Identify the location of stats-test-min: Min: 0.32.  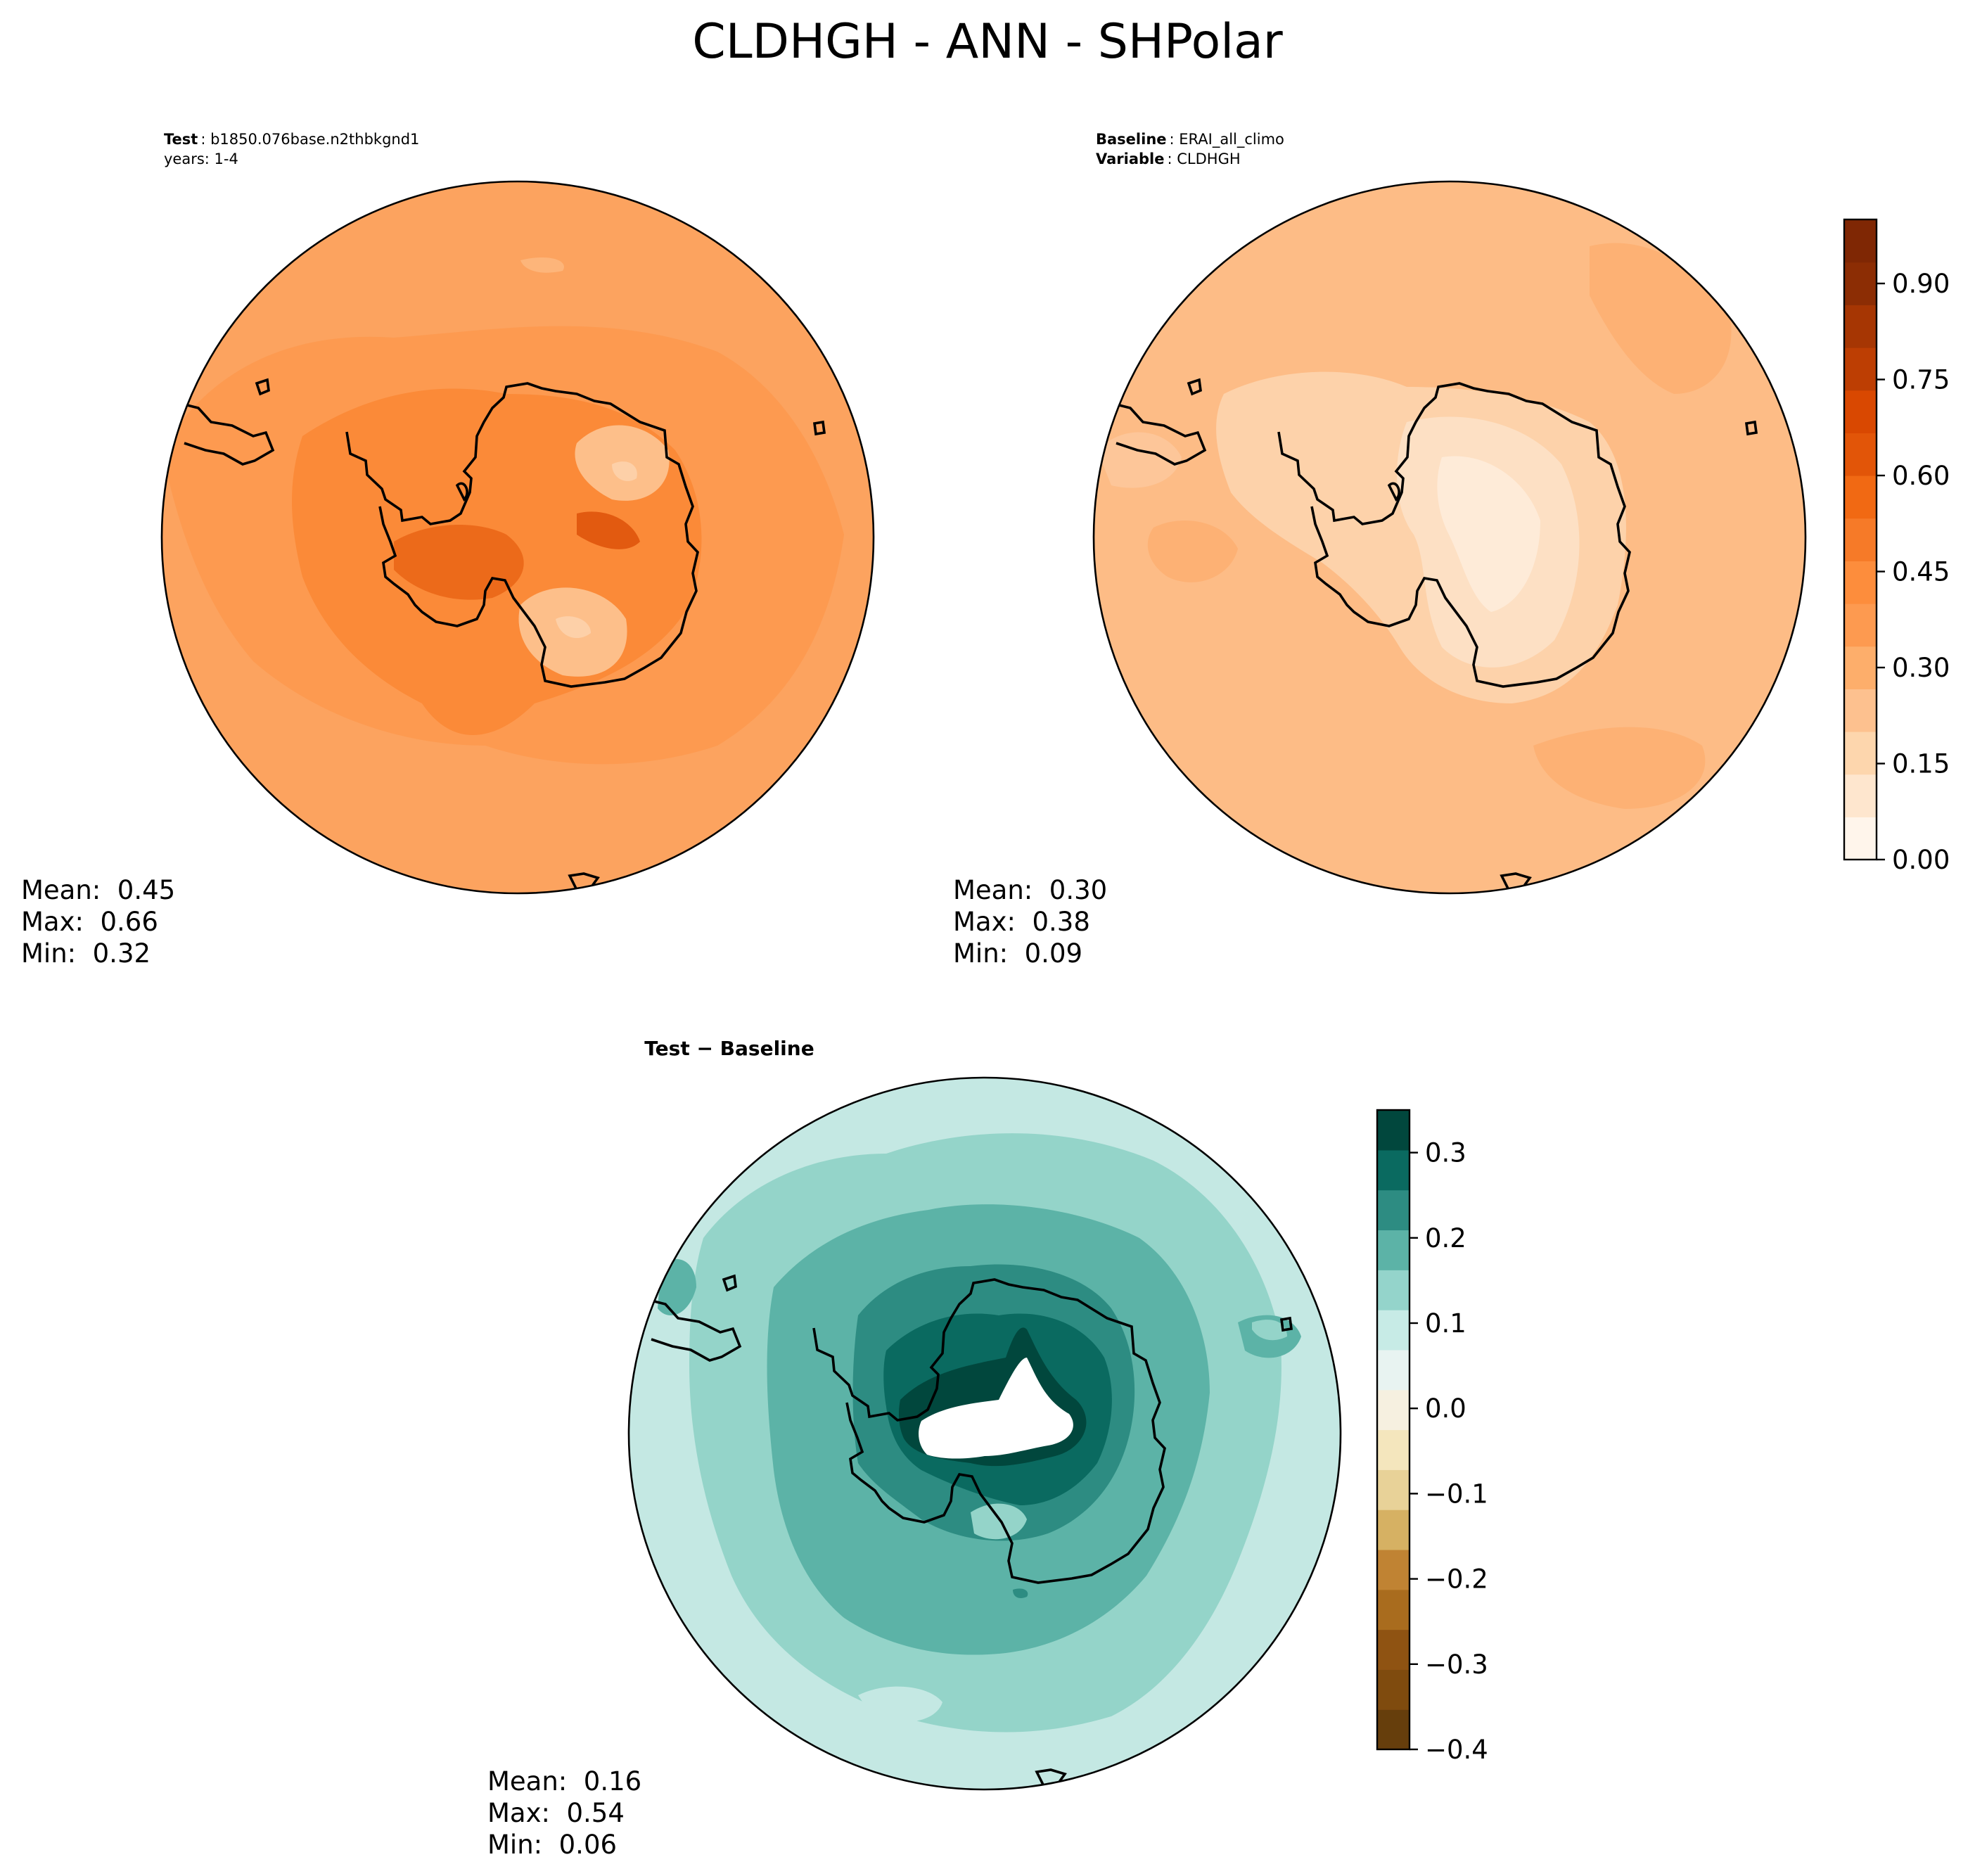
(86, 954).